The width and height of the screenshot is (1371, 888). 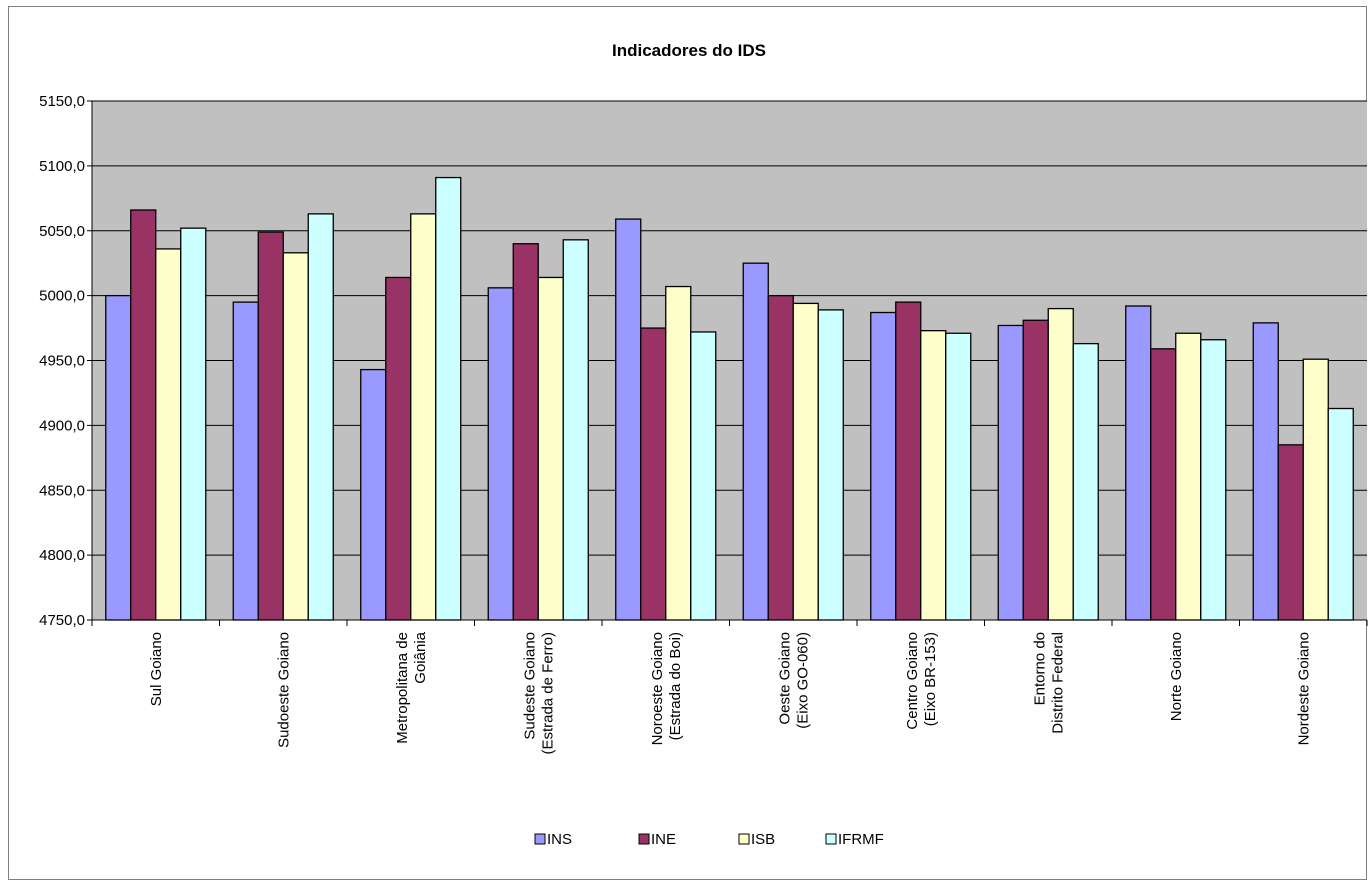 I want to click on x-tick-label: Sudoeste Goiano, so click(x=283, y=690).